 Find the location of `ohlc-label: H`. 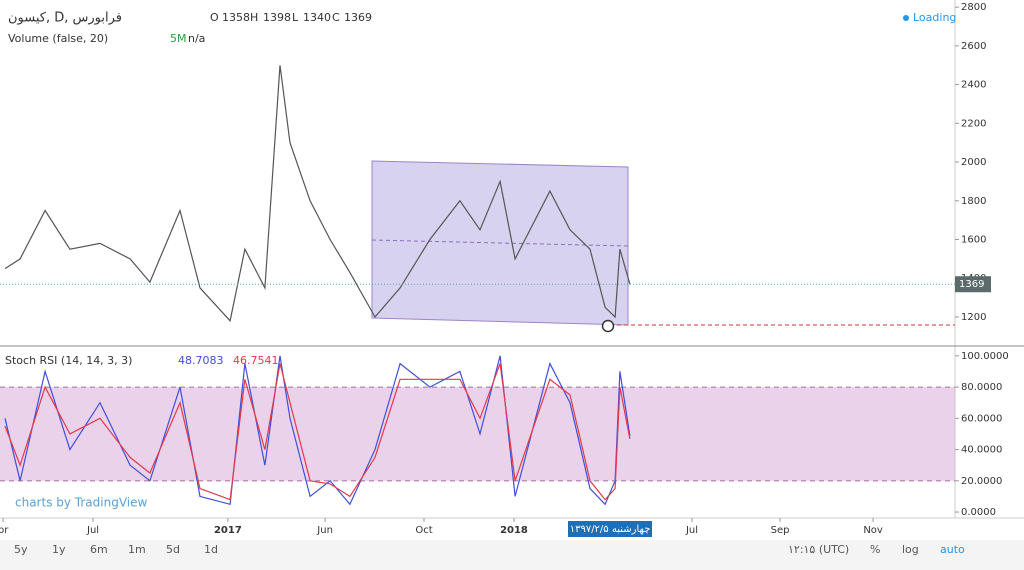

ohlc-label: H is located at coordinates (254, 17).